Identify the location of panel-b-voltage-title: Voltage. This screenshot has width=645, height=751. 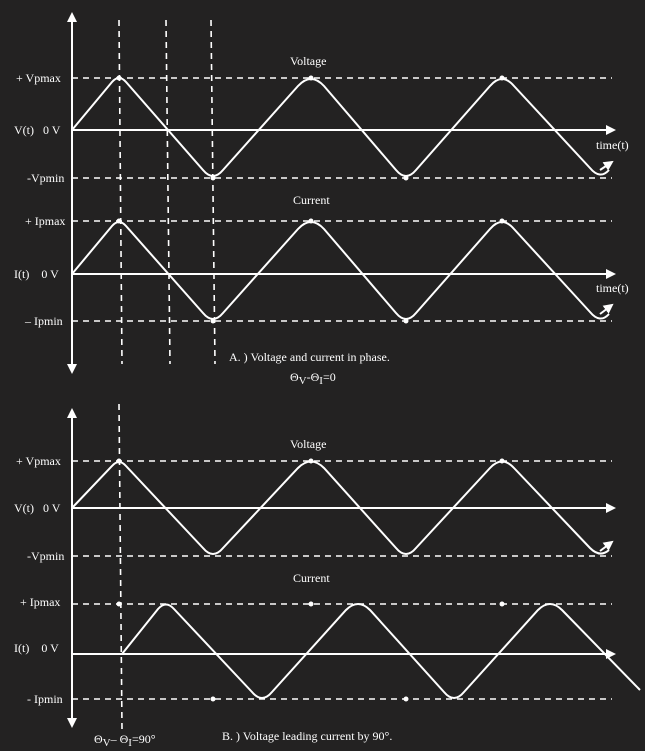
(308, 444).